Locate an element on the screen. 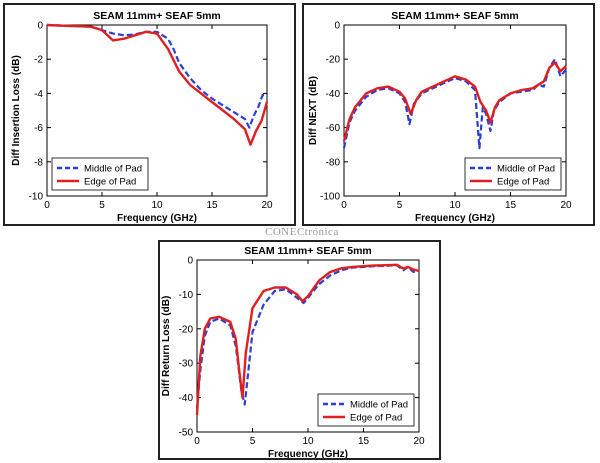 The image size is (600, 463). y-tick-label: -4 is located at coordinates (38, 94).